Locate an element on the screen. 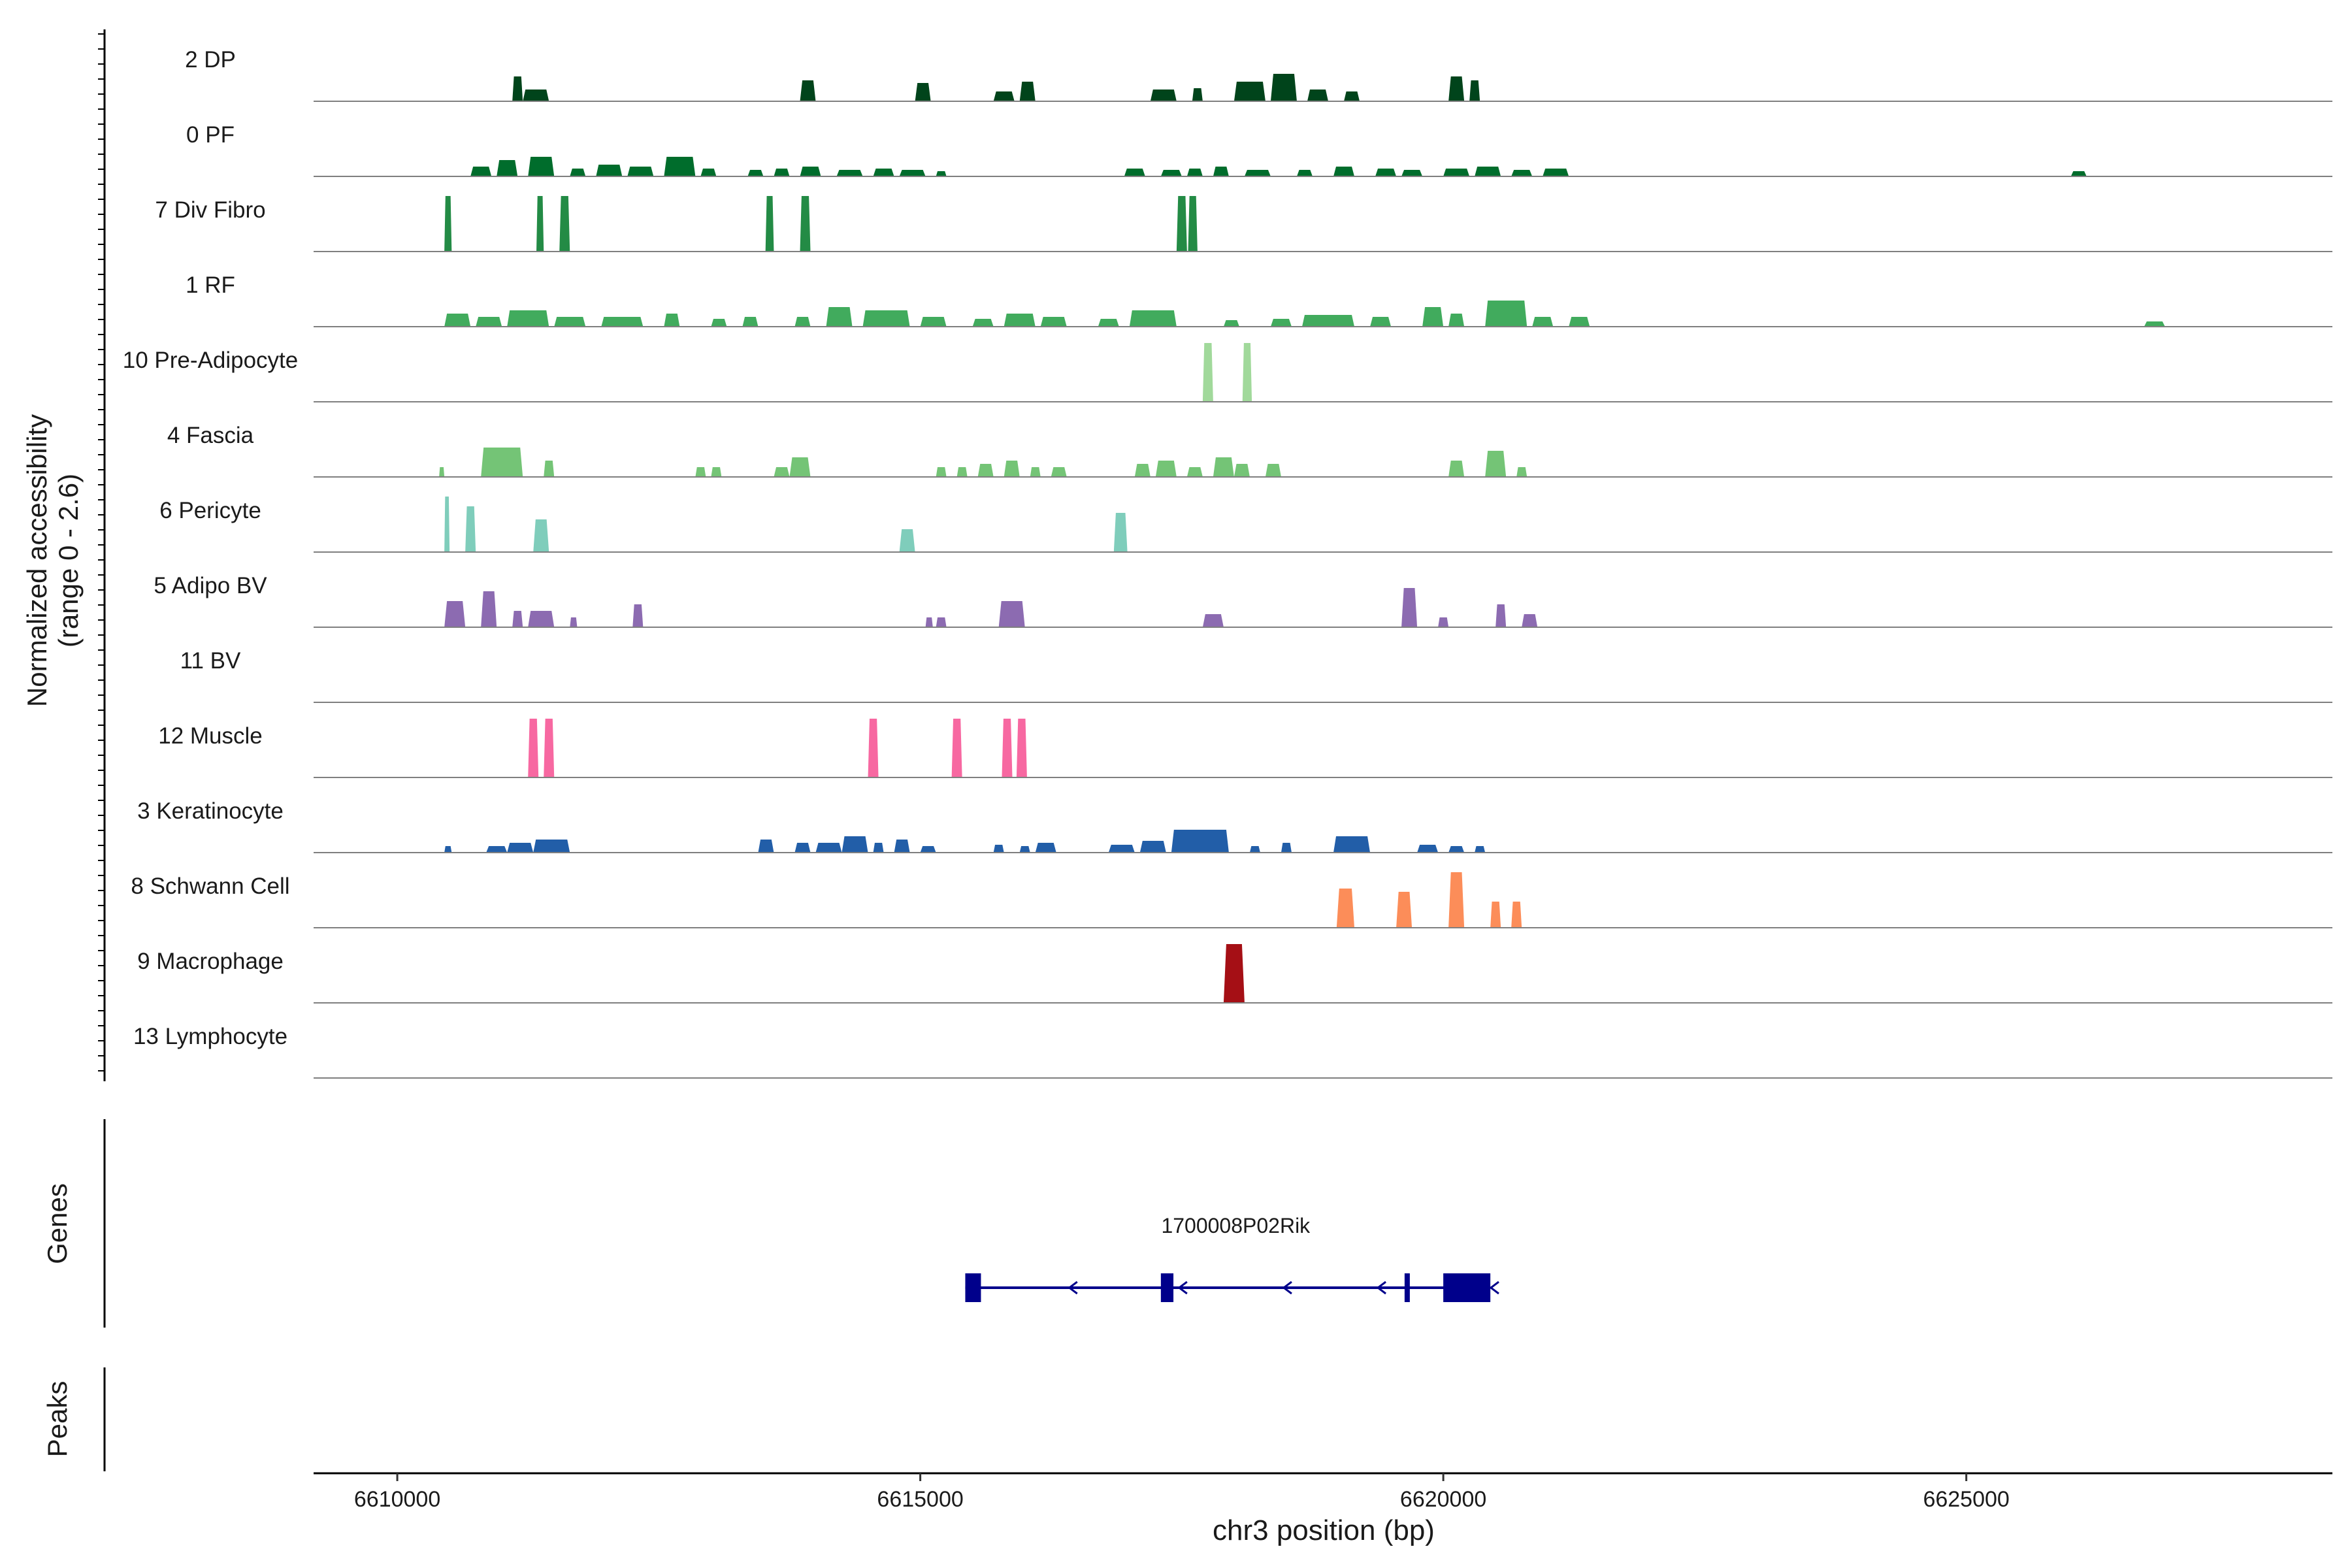 The height and width of the screenshot is (1568, 2352). track: 10 Pre-Adipocyte is located at coordinates (1227, 372).